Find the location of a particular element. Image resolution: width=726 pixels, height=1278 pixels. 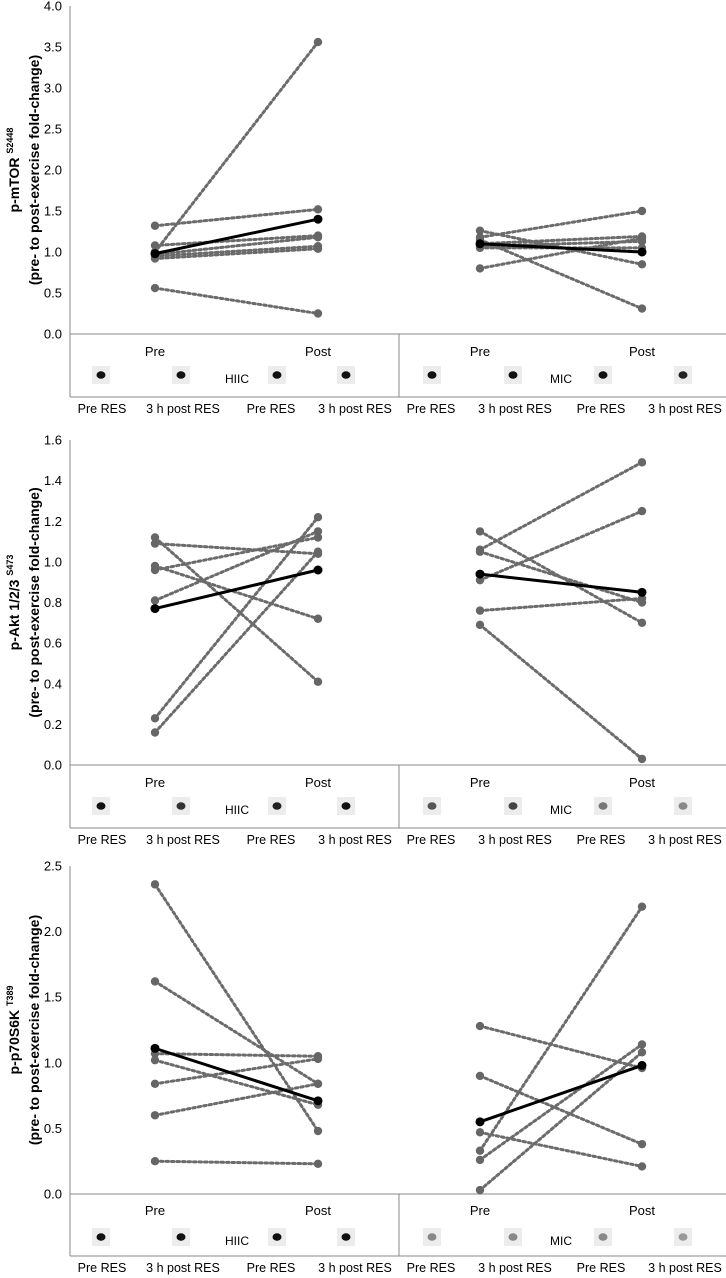

y-tick-label: 4.0 is located at coordinates (53, 7).